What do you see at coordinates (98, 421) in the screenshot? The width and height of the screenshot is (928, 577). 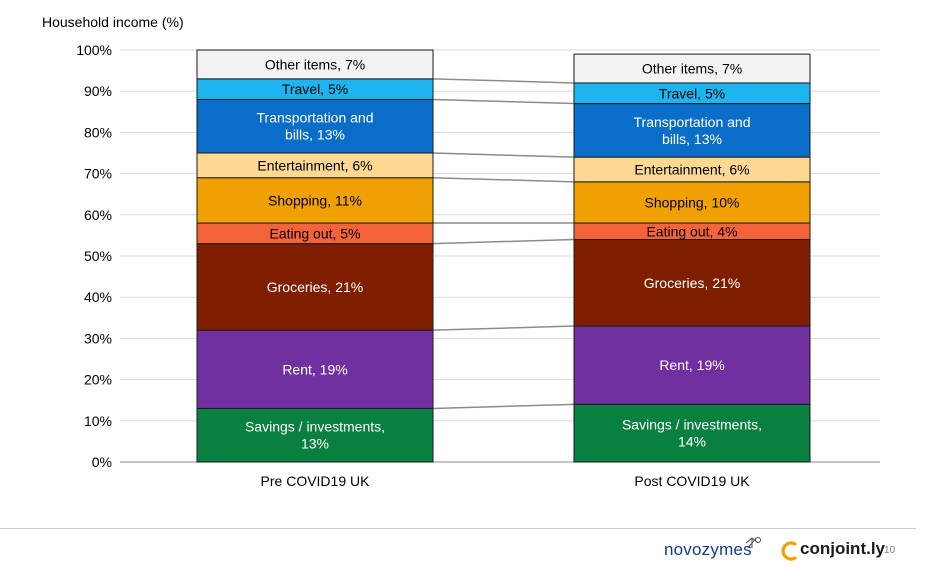 I see `y-tick-label: 10%` at bounding box center [98, 421].